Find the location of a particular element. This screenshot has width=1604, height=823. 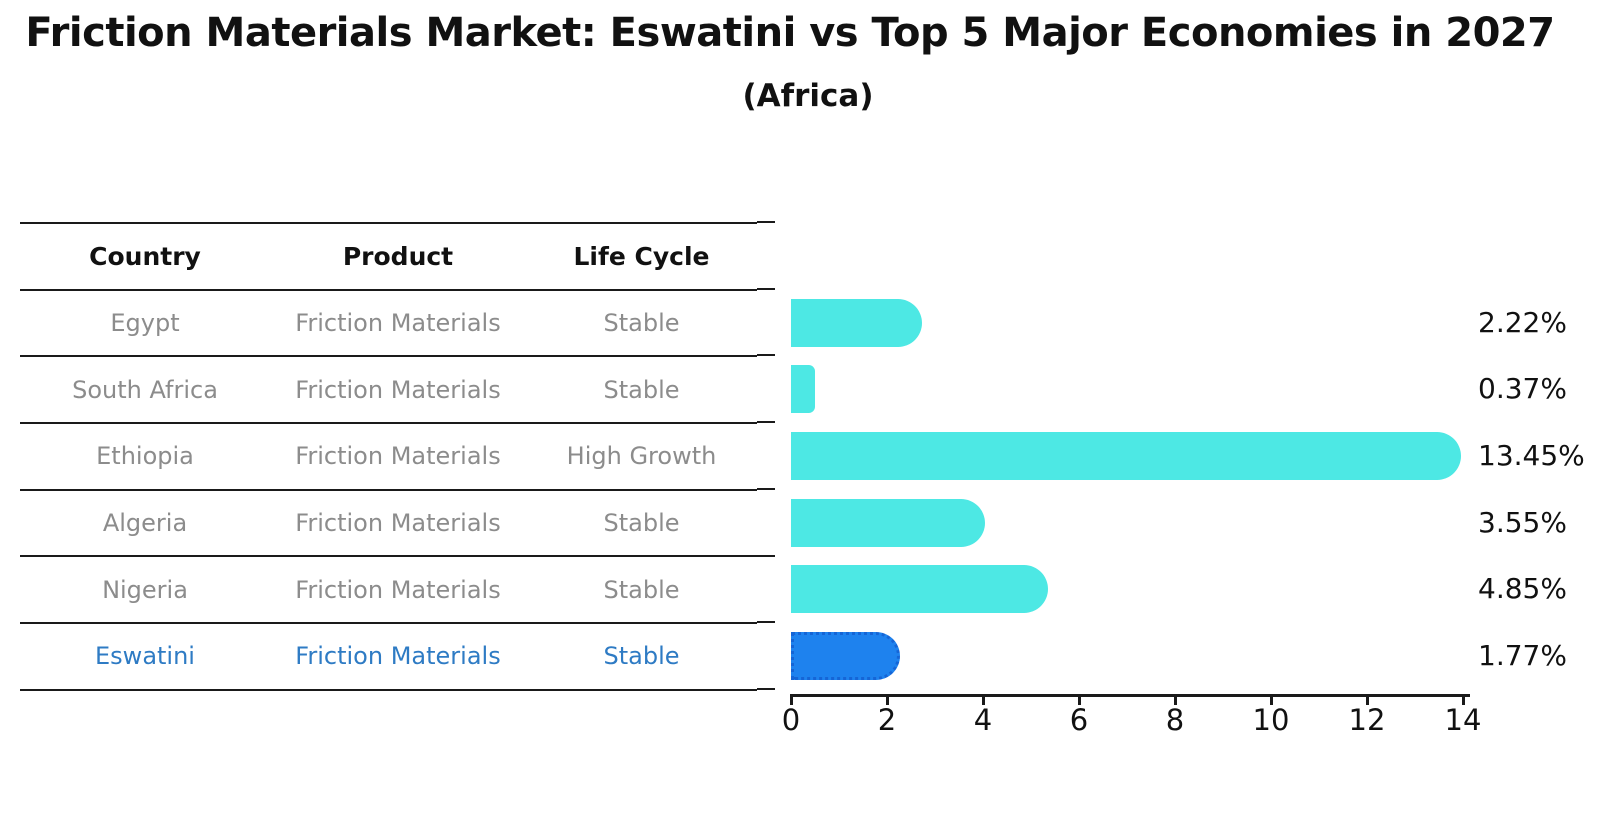

x-tick-label: 0 is located at coordinates (791, 720).